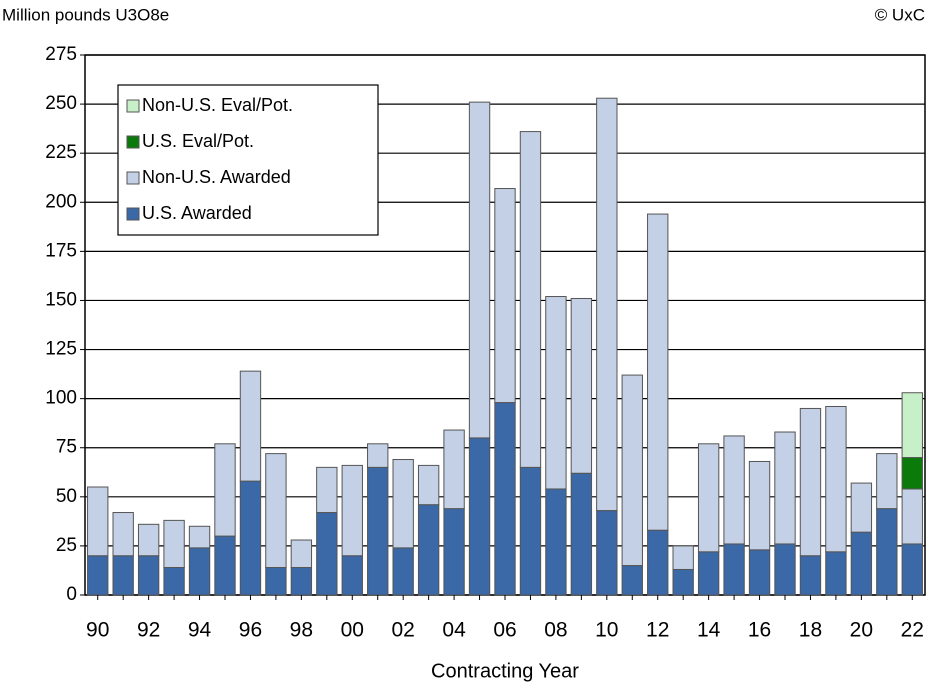 The image size is (940, 690). I want to click on y-tick-label: 75, so click(66, 447).